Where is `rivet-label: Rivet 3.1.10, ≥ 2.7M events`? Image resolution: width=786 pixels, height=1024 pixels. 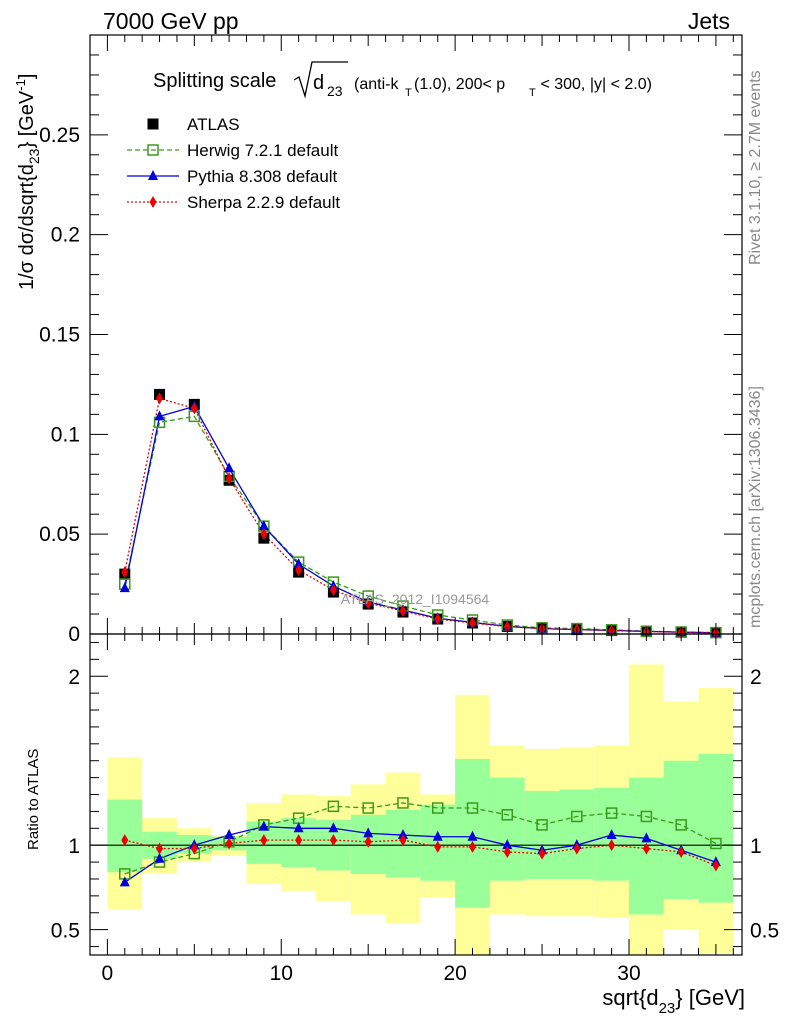
rivet-label: Rivet 3.1.10, ≥ 2.7M events is located at coordinates (755, 167).